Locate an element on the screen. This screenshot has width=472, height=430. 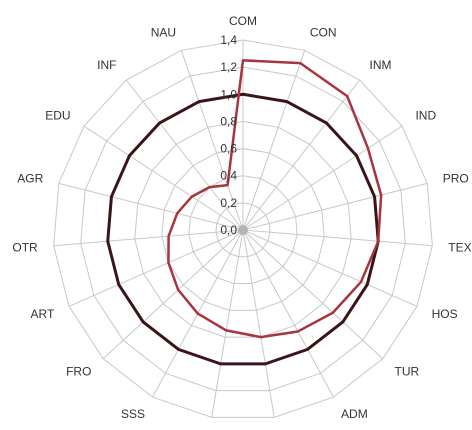
spoke-adm is located at coordinates (288, 313).